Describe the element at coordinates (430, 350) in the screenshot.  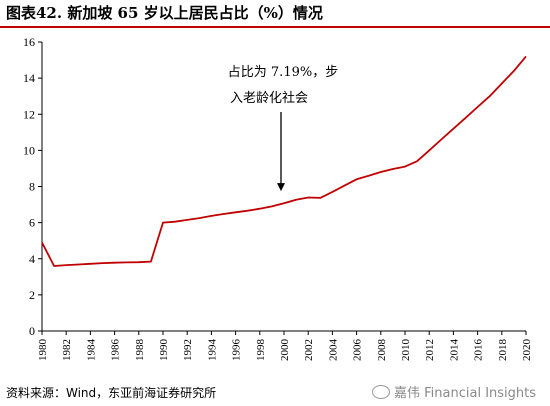
I see `x-tick-label: 2012` at that location.